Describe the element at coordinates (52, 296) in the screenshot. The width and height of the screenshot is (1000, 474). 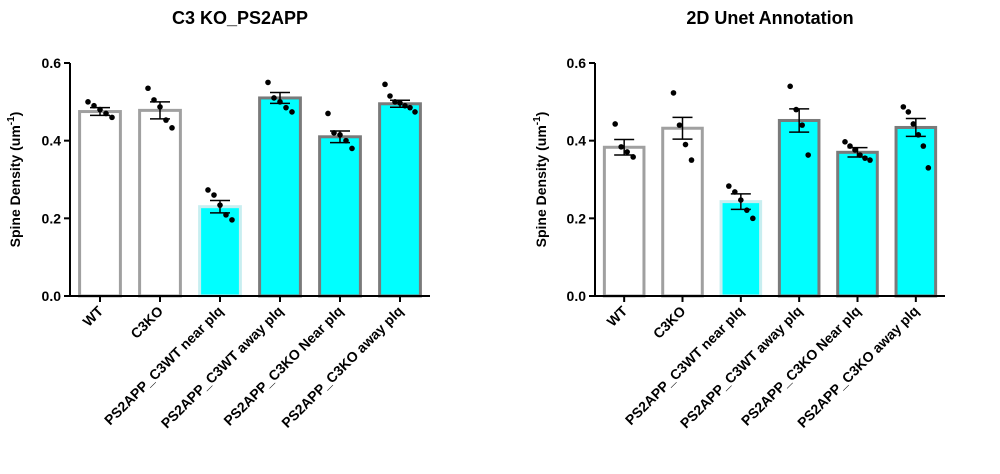
I see `y-tick-label: 0.0` at that location.